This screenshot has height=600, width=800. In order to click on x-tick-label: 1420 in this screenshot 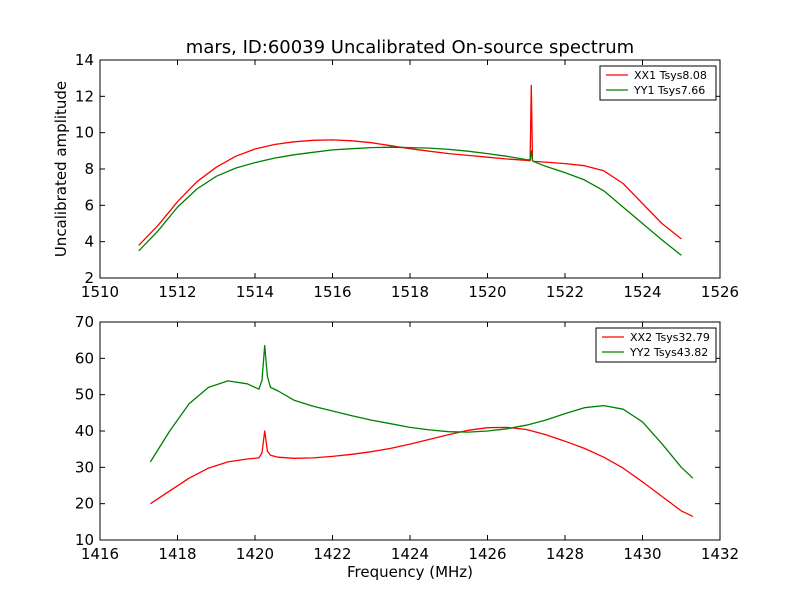, I will do `click(255, 554)`.